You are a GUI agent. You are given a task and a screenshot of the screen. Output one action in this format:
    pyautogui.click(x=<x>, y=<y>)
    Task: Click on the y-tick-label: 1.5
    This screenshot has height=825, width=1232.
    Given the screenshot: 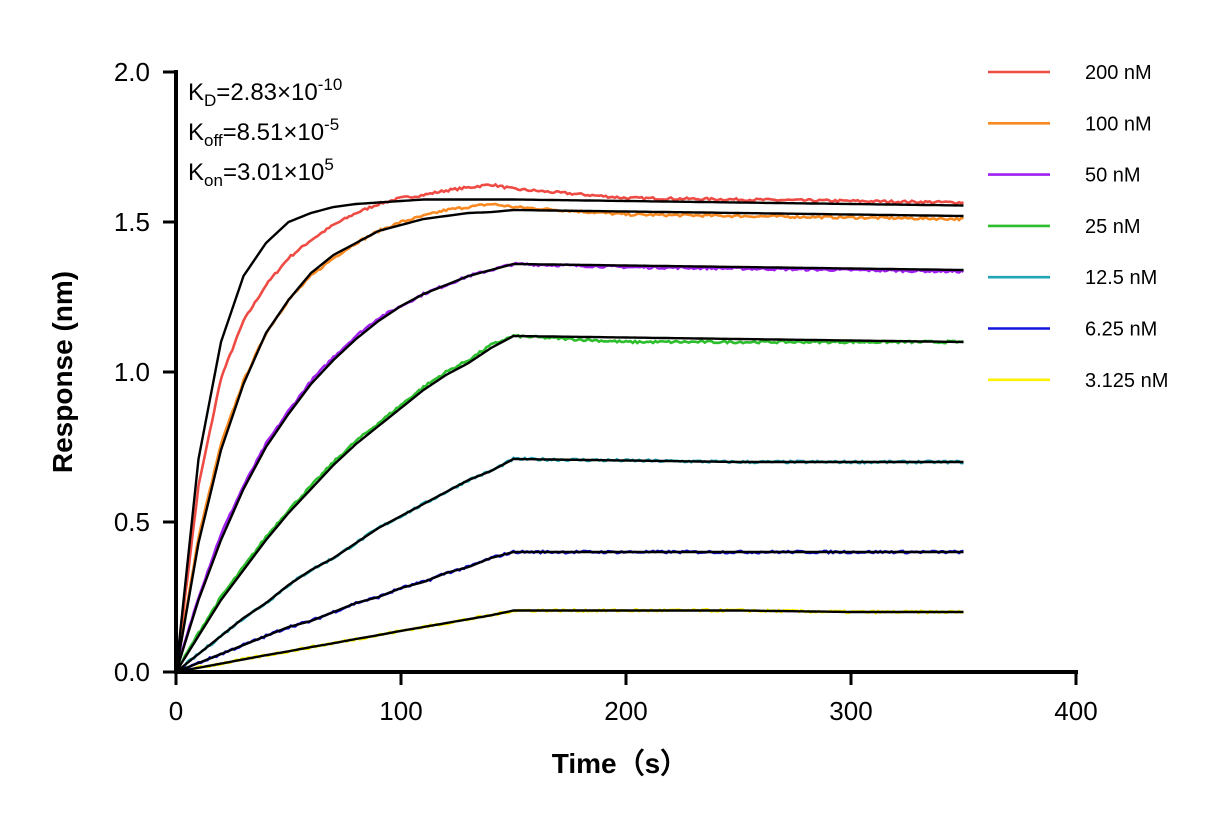 What is the action you would take?
    pyautogui.click(x=132, y=222)
    